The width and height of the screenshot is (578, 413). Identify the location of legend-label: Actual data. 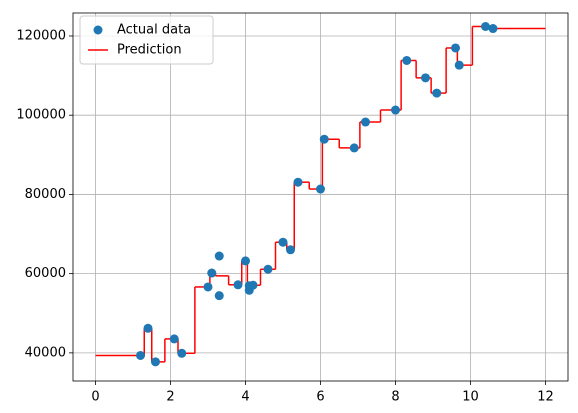
(154, 30).